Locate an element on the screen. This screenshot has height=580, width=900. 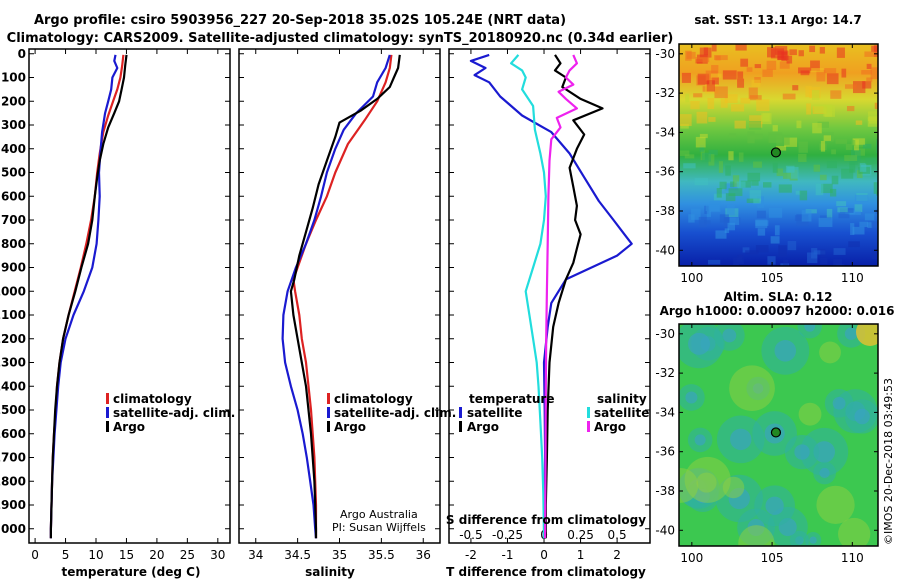
x-tick-label: 34.5 is located at coordinates (297, 555).